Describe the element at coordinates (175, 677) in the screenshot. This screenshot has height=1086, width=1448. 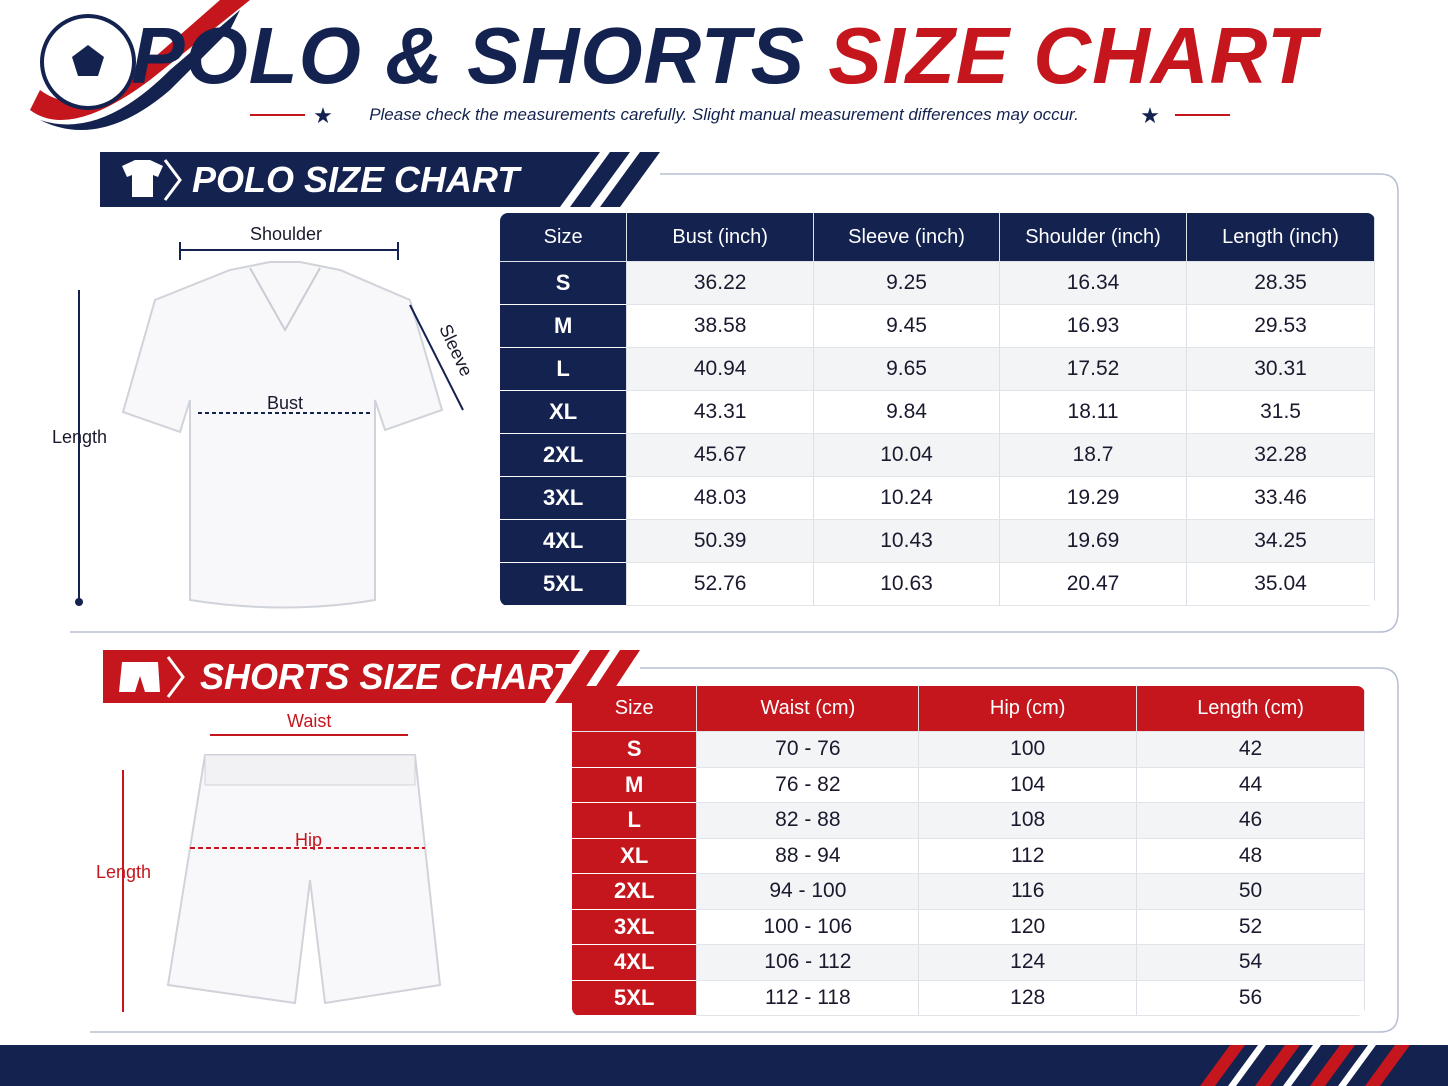
I see `chevron` at that location.